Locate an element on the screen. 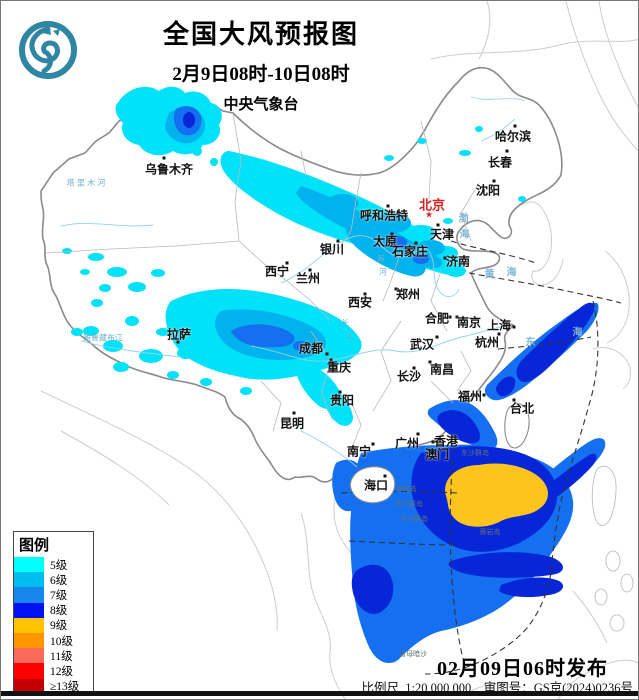 The image size is (639, 700). city-label: 南宁 is located at coordinates (359, 451).